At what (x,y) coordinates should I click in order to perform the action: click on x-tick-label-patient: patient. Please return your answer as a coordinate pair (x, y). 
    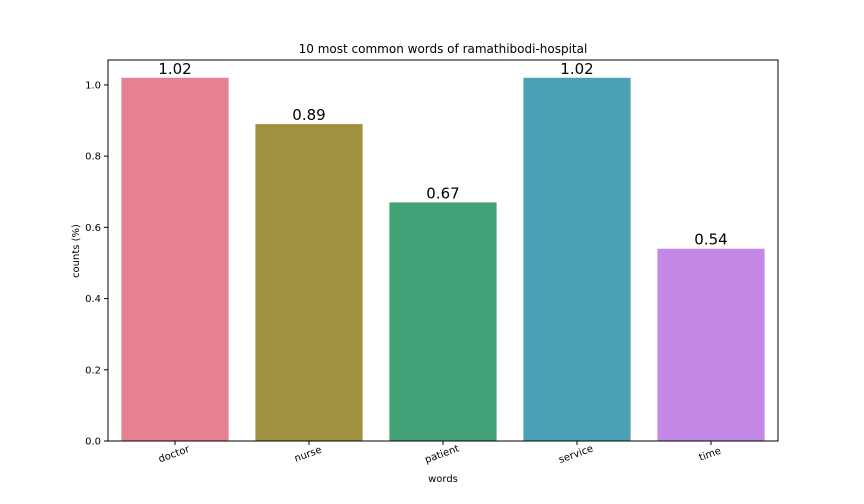
    Looking at the image, I should click on (442, 454).